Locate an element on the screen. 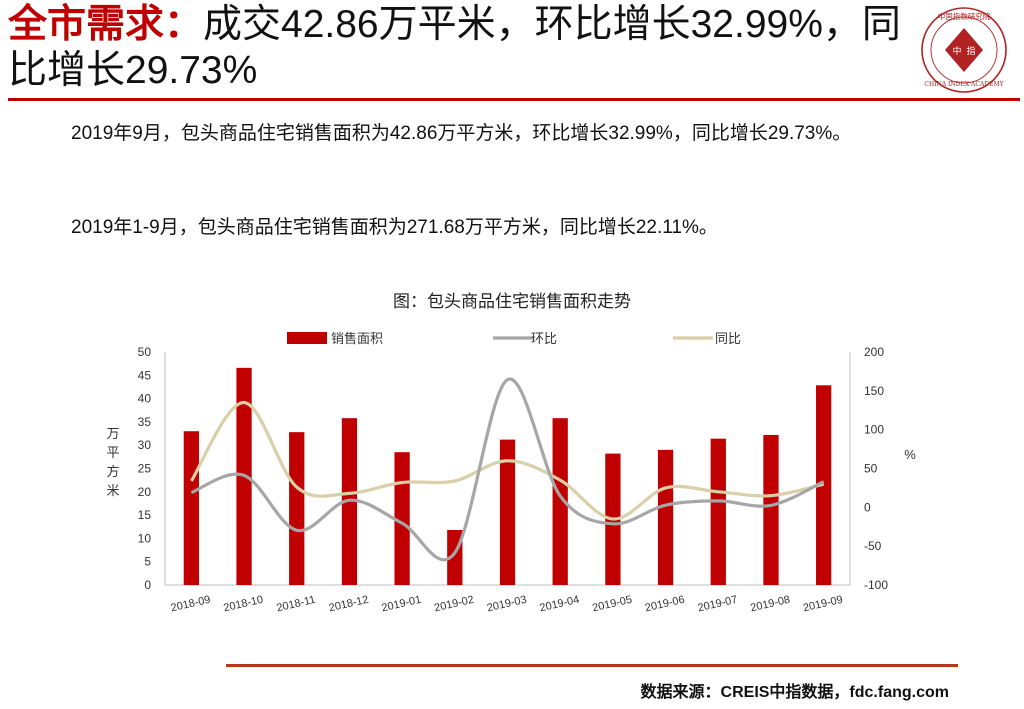  x-tick-label: 2019-05 is located at coordinates (612, 604).